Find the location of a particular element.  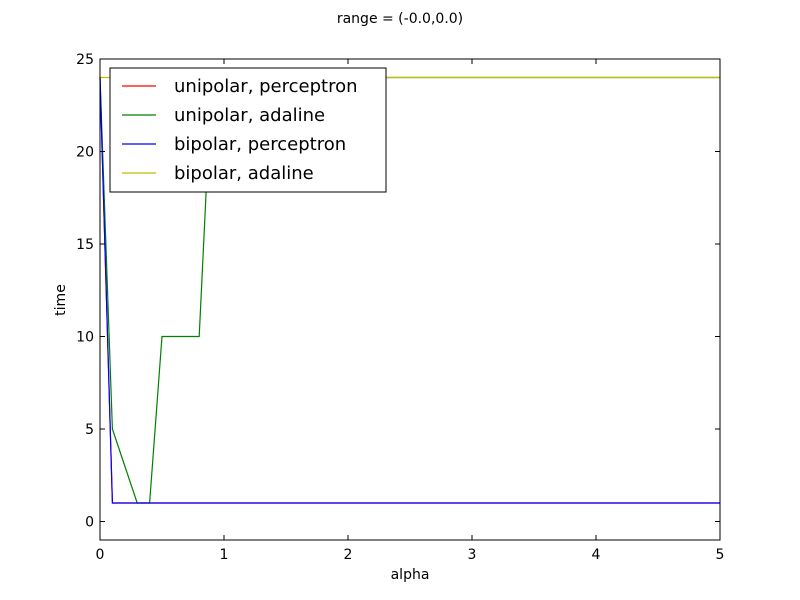

legend-label-3: bipolar, adaline is located at coordinates (244, 173).